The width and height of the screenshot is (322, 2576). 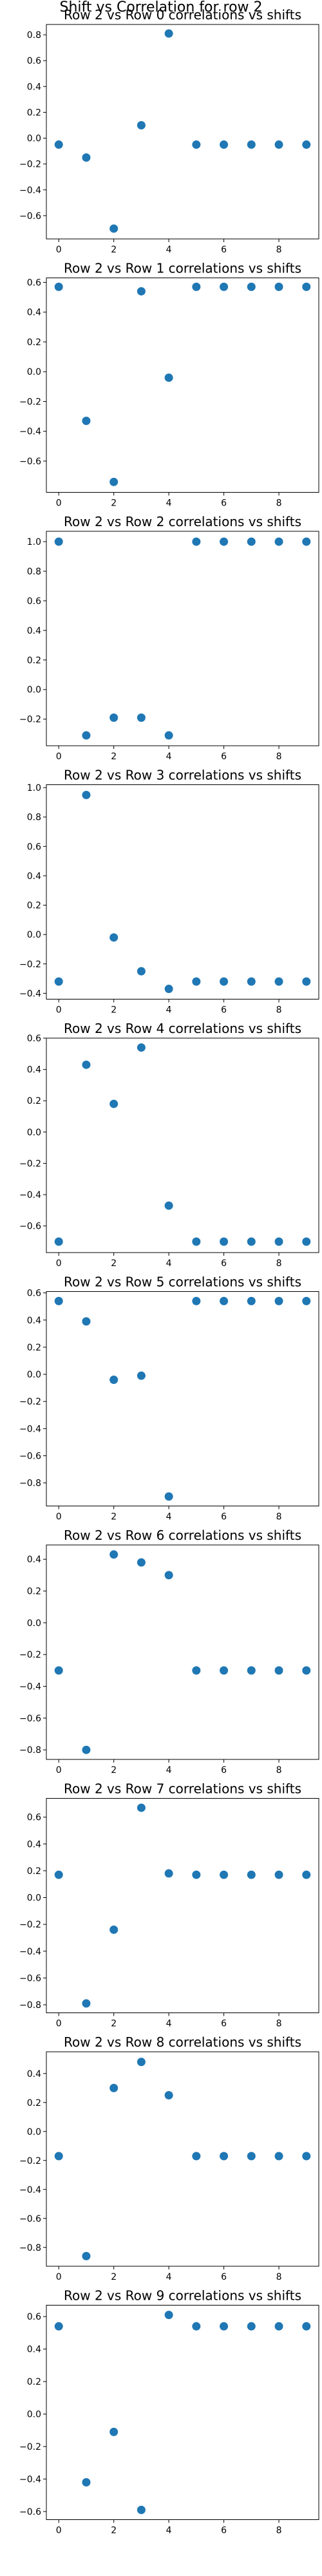 What do you see at coordinates (183, 1789) in the screenshot?
I see `subplot-title: Row 2 vs Row 7 correlations vs shifts` at bounding box center [183, 1789].